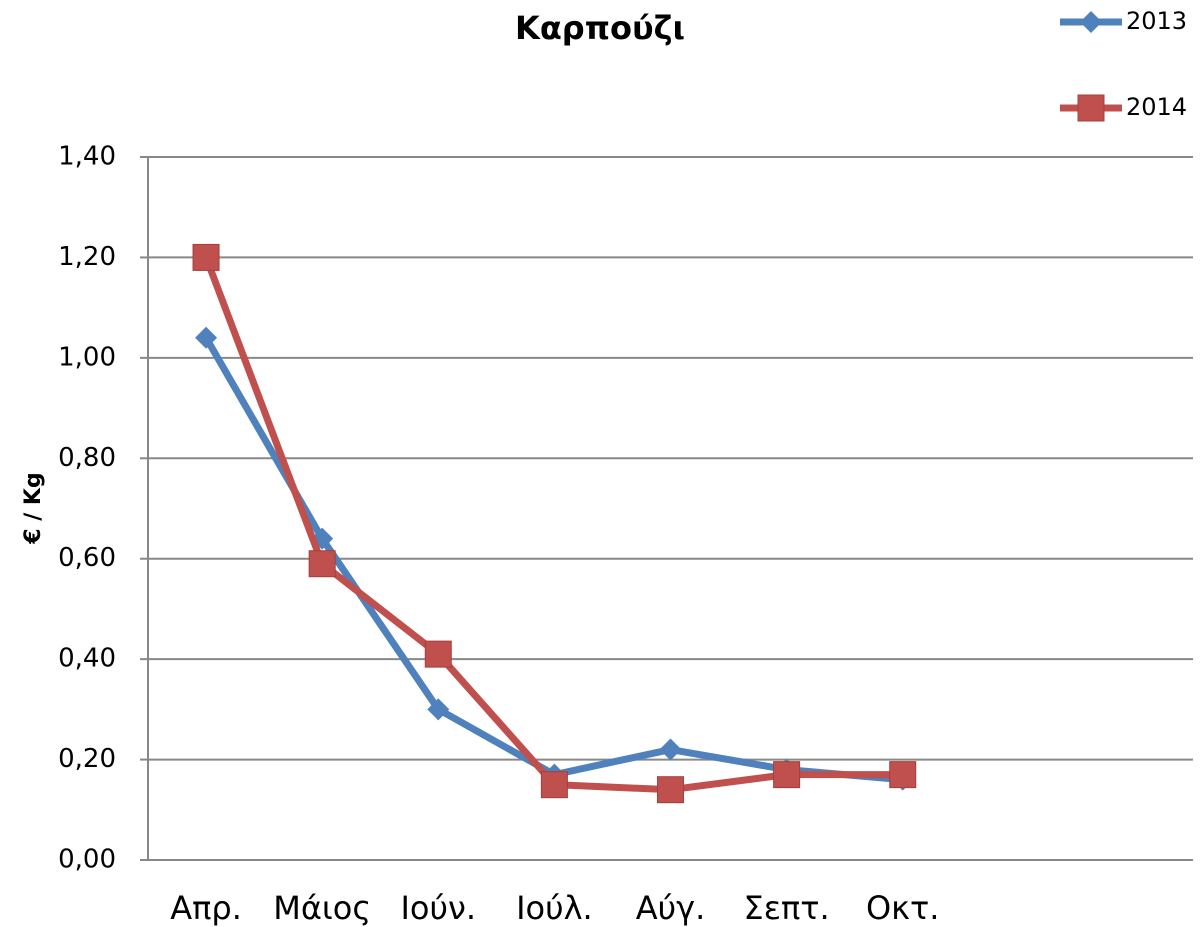 This screenshot has width=1203, height=927. What do you see at coordinates (87, 157) in the screenshot?
I see `y-tick-label: 1,40` at bounding box center [87, 157].